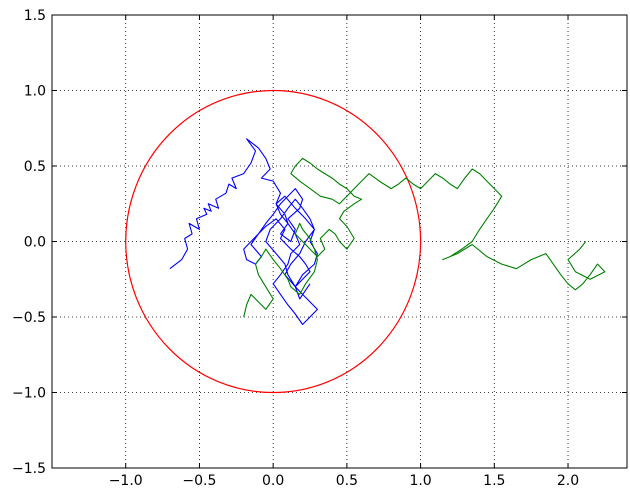  What do you see at coordinates (29, 469) in the screenshot?
I see `y-tick-label: −1.5` at bounding box center [29, 469].